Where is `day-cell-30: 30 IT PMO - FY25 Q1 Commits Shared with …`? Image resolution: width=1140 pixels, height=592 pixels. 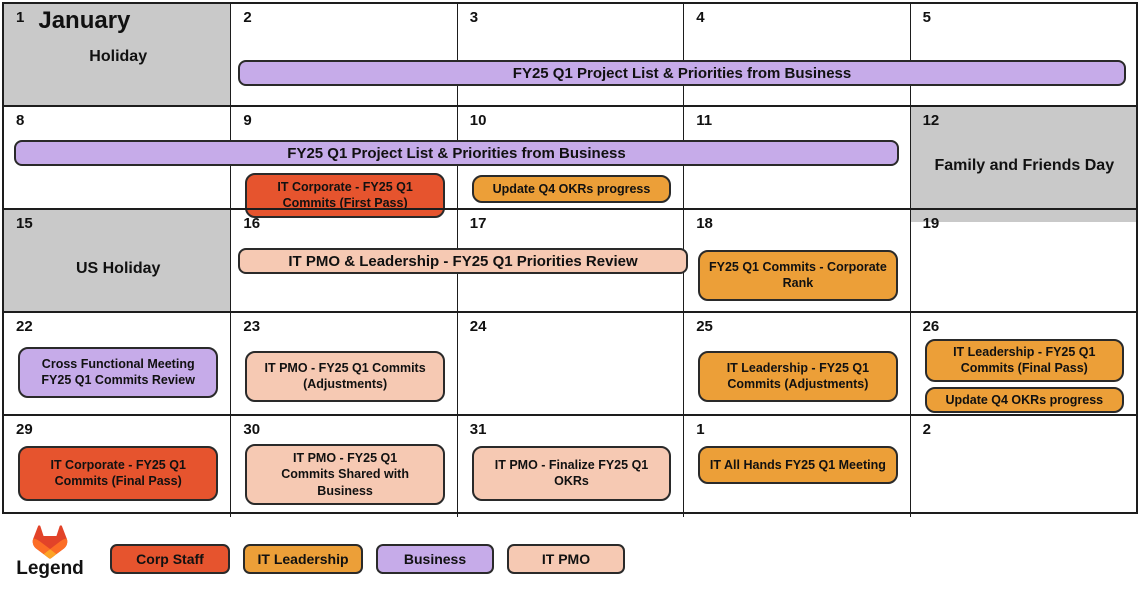
day-cell-30: 30 IT PMO - FY25 Q1 Commits Shared with … is located at coordinates (343, 466).